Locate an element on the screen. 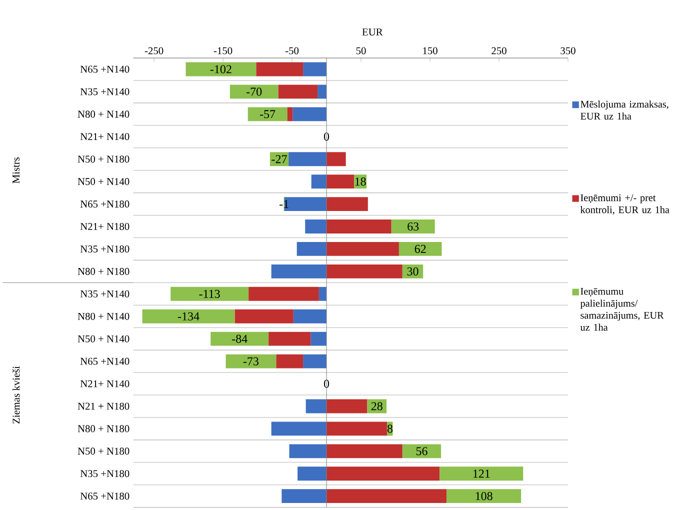 This screenshot has height=510, width=687. data-label: 62 is located at coordinates (420, 249).